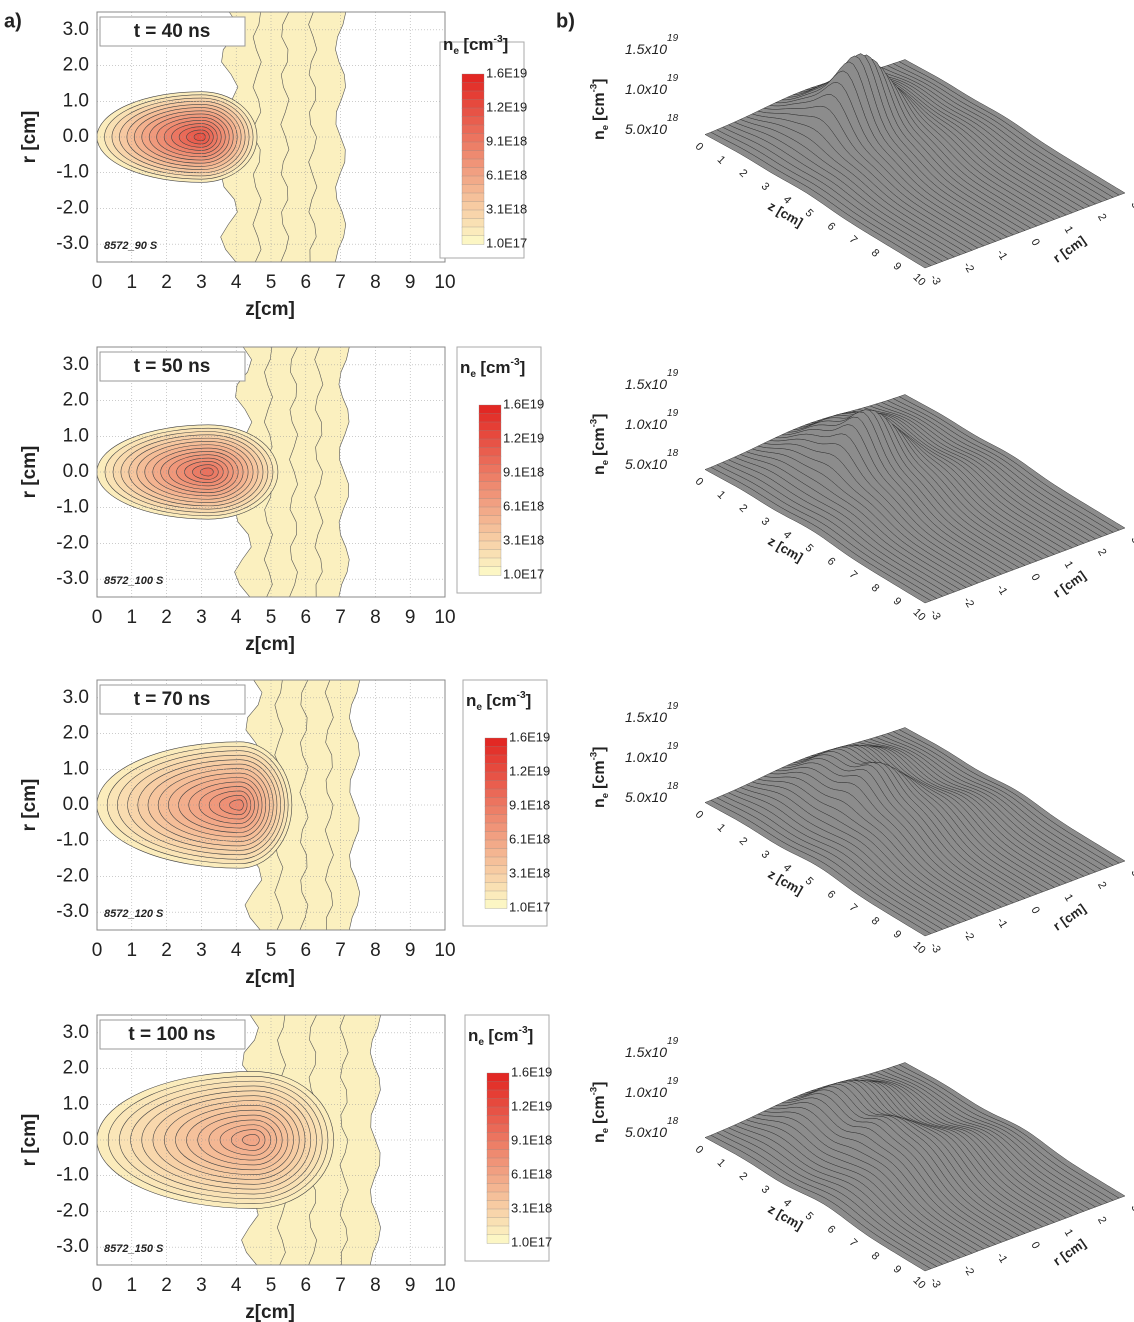 This screenshot has width=1134, height=1322. I want to click on z-tick-label: 9, so click(897, 1269).